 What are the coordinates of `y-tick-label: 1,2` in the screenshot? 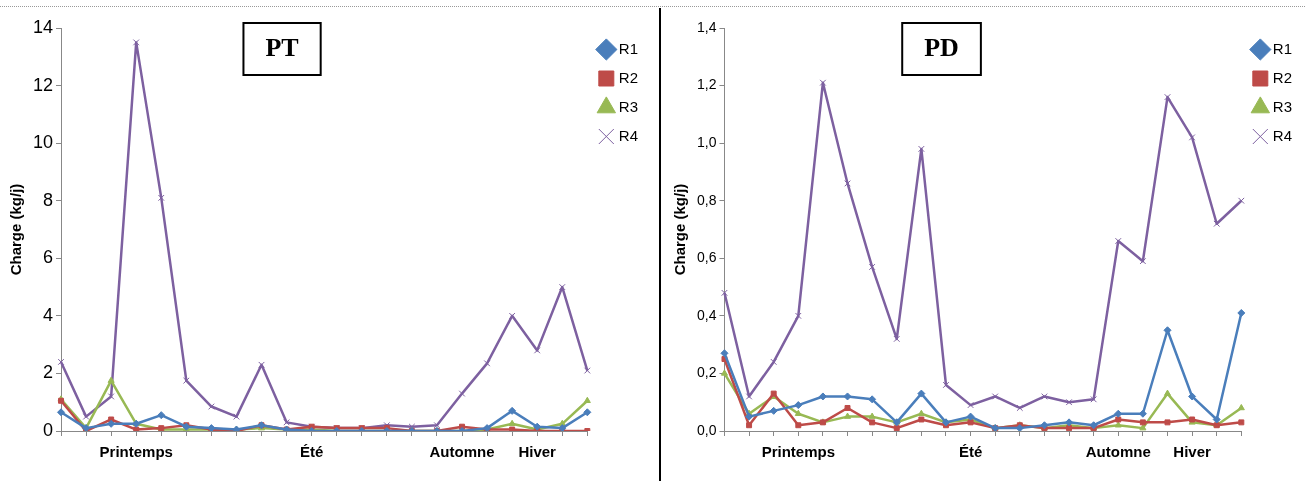 It's located at (706, 84).